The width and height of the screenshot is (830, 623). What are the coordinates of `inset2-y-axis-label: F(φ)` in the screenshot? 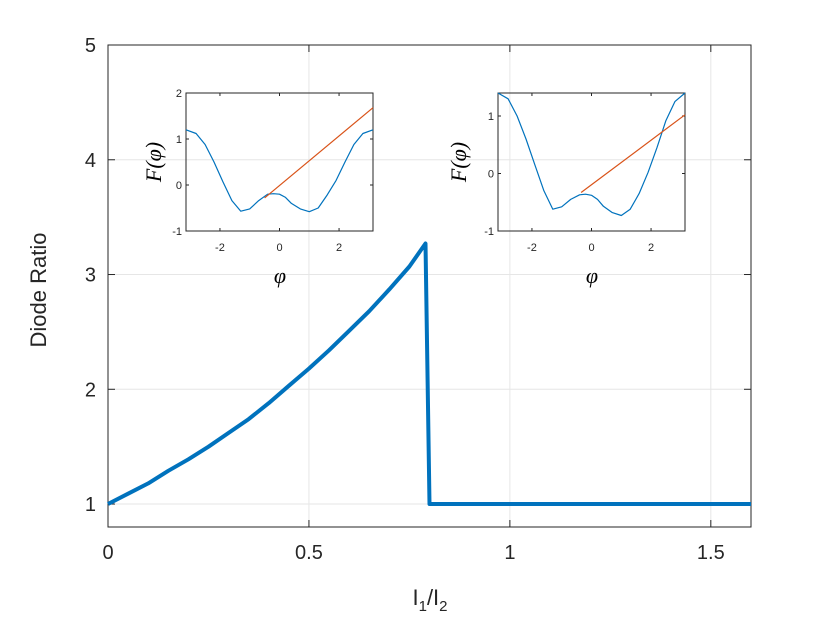 It's located at (458, 162).